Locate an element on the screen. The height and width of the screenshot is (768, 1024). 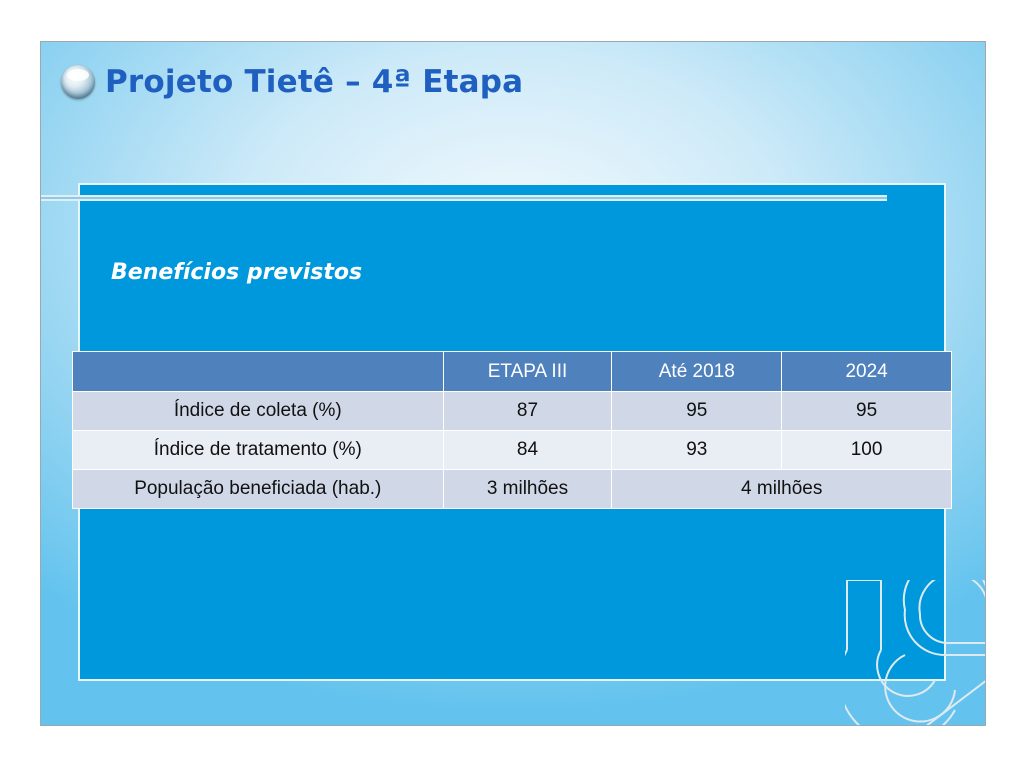
slide-subtitle: Benefícios previstos is located at coordinates (237, 272).